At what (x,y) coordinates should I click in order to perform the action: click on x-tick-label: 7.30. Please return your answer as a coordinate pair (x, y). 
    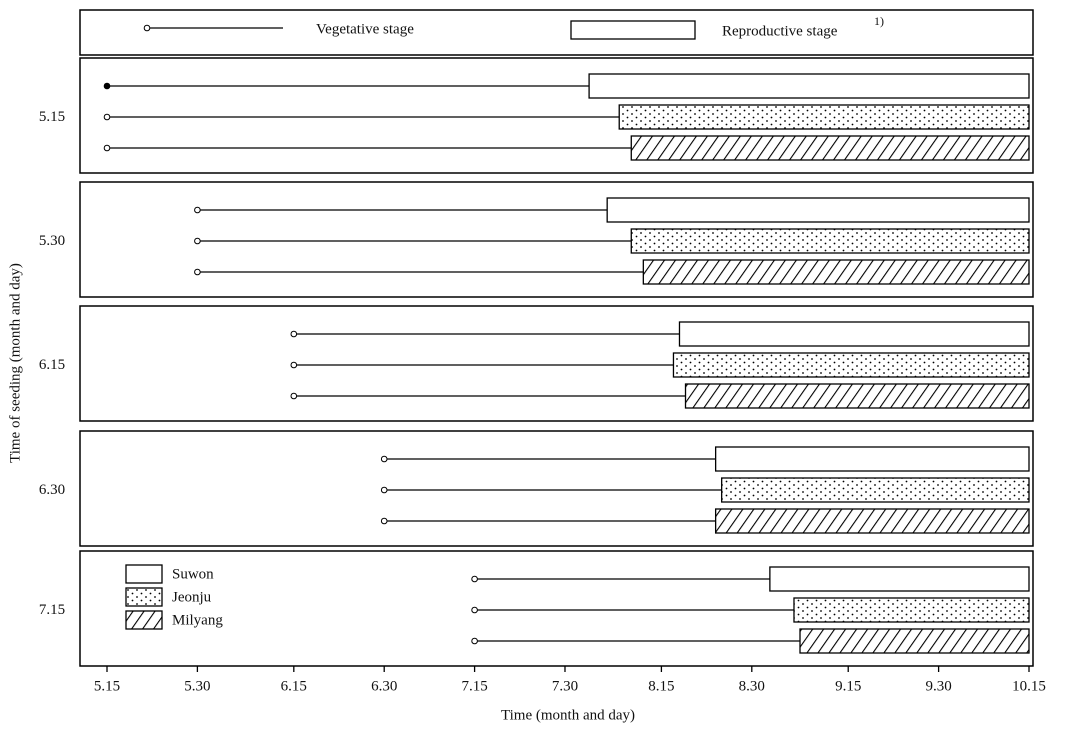
    Looking at the image, I should click on (565, 686).